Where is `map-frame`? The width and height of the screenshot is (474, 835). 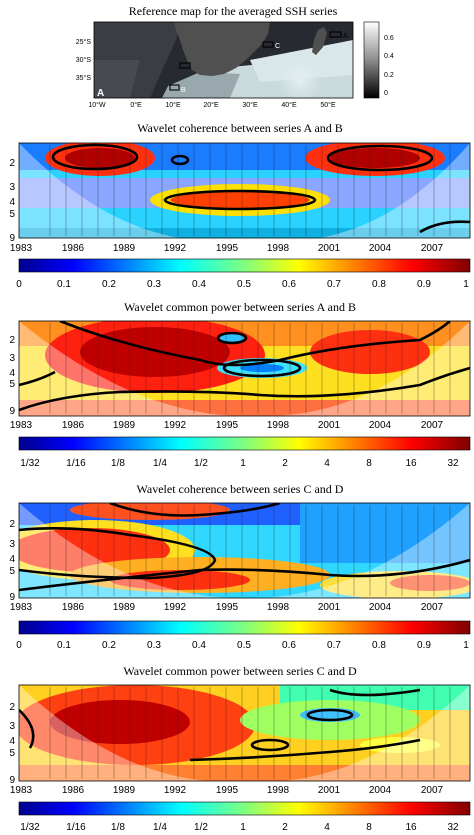 map-frame is located at coordinates (223, 60).